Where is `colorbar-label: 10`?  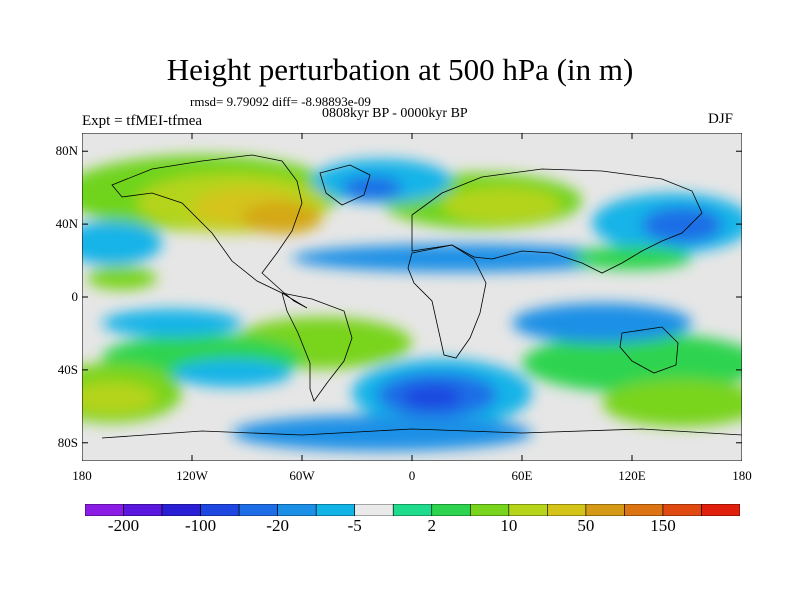
colorbar-label: 10 is located at coordinates (509, 525).